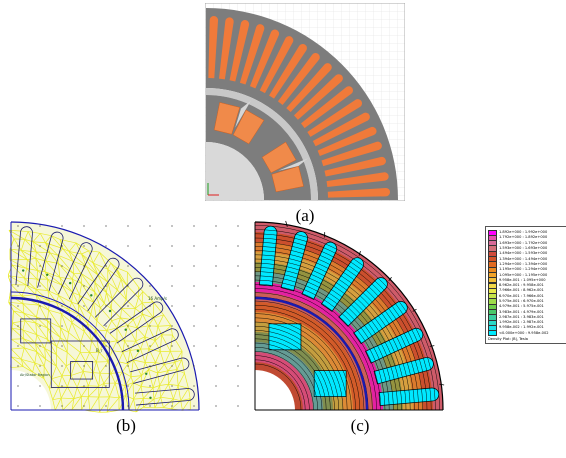 This screenshot has height=458, width=566. I want to click on caption-a: (a), so click(305, 215).